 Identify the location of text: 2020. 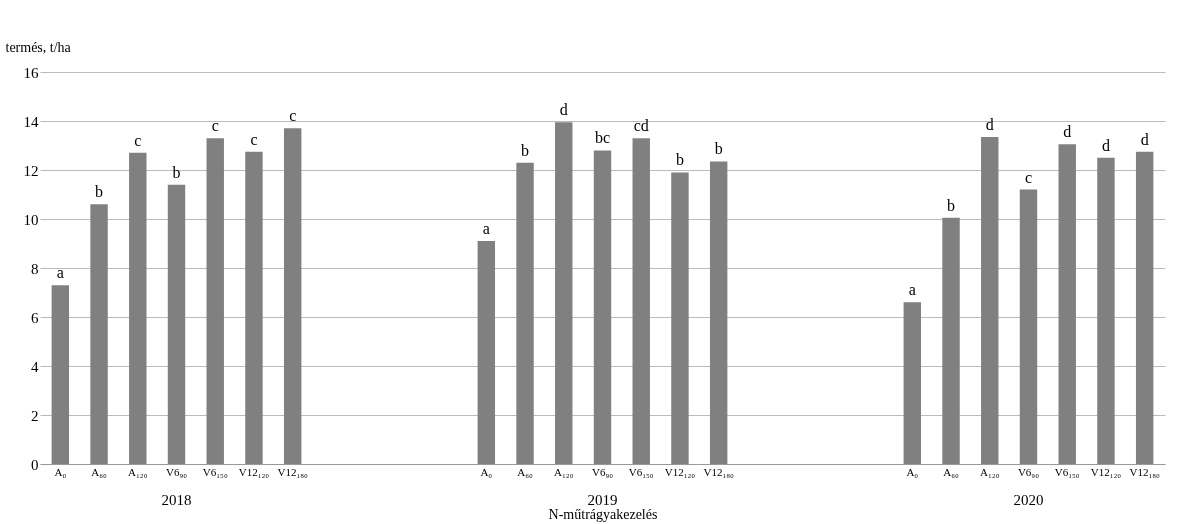
(1028, 500).